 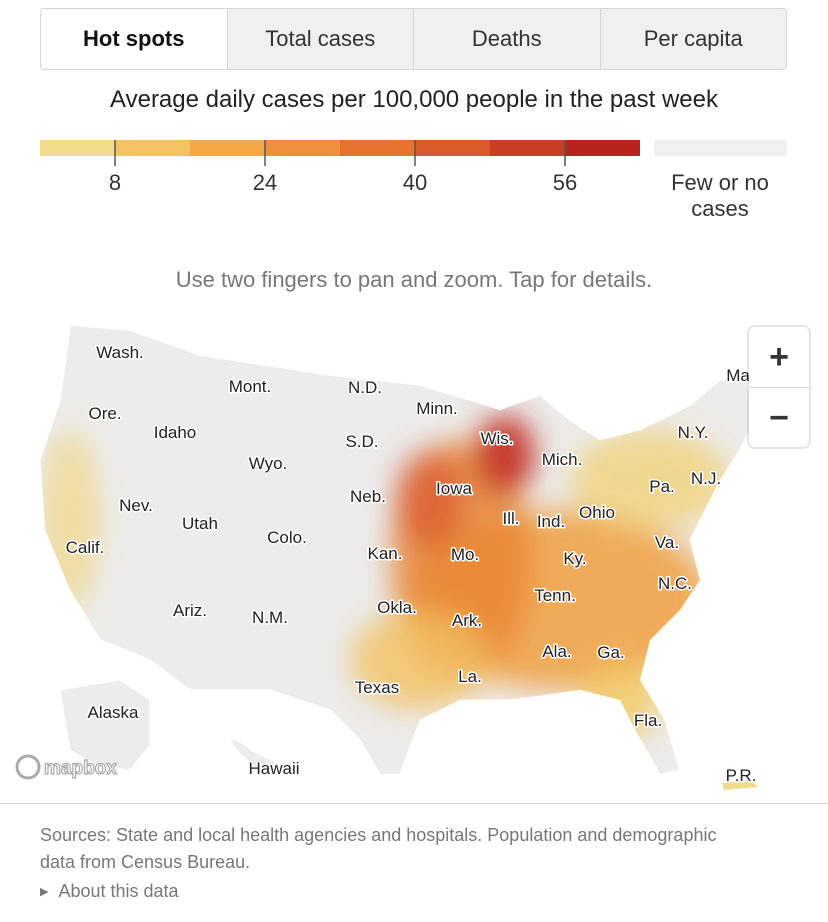 I want to click on state-label: Va., so click(x=667, y=542).